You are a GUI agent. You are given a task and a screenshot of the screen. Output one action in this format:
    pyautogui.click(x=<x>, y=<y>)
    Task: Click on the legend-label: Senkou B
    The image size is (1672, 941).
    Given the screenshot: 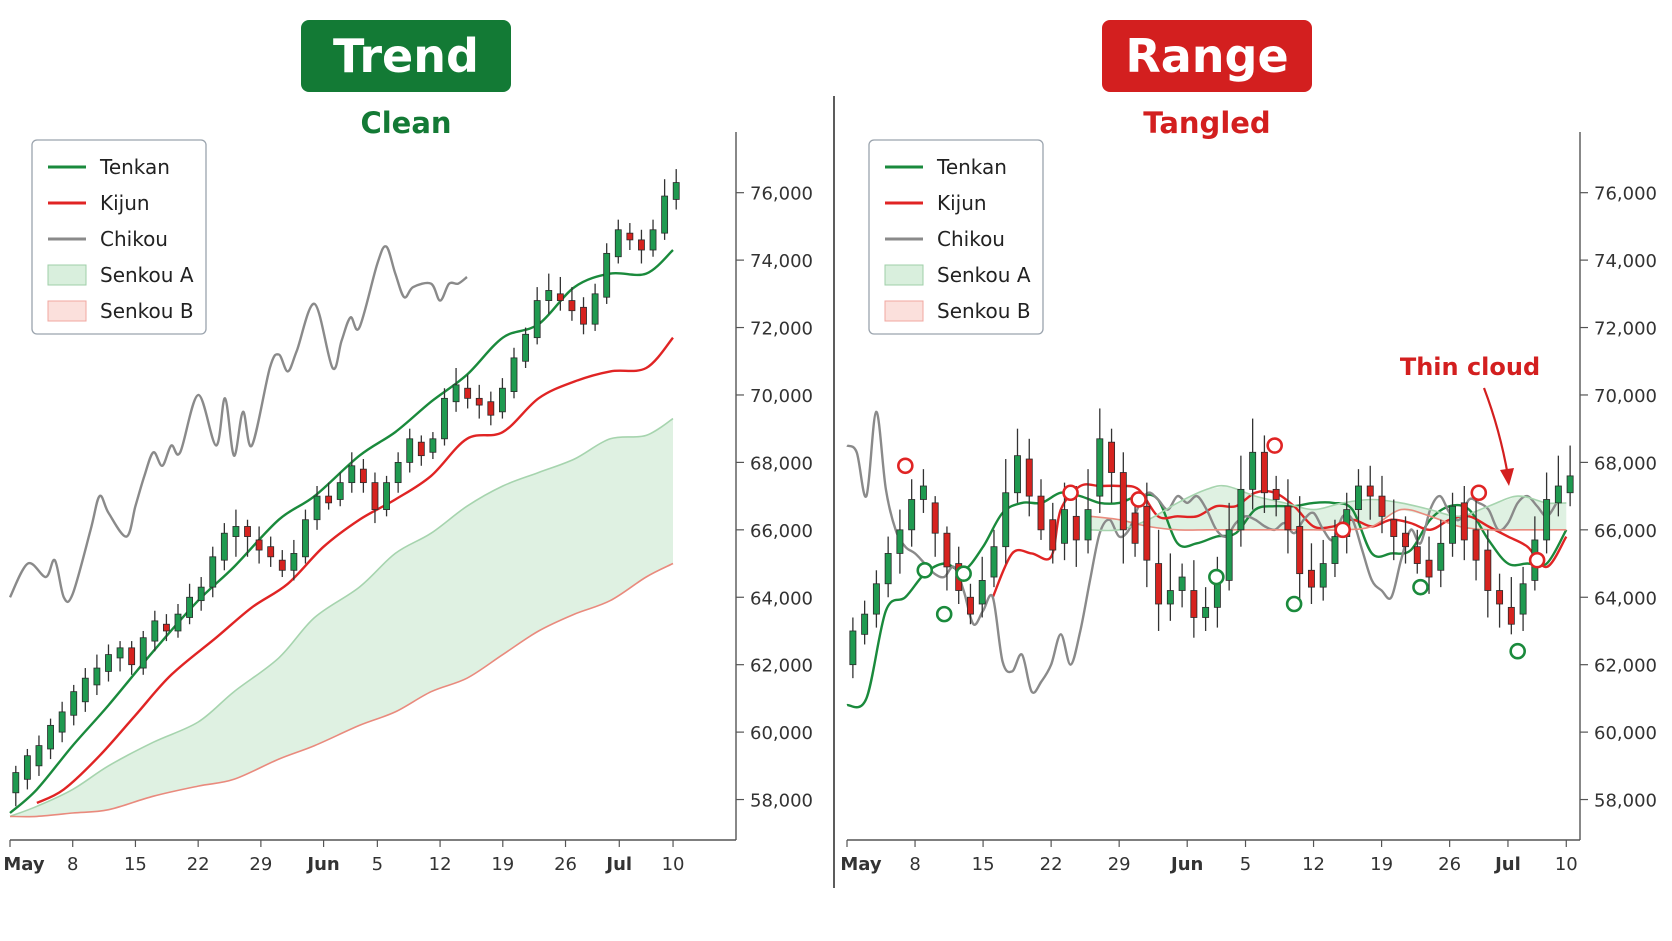 What is the action you would take?
    pyautogui.click(x=147, y=311)
    